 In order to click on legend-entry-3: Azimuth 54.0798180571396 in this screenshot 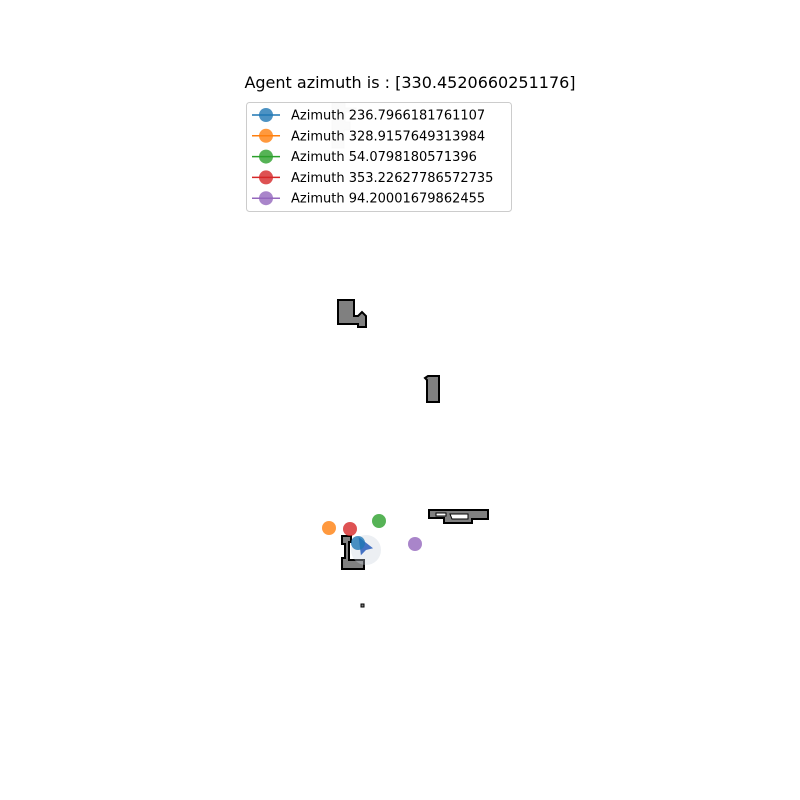, I will do `click(364, 157)`.